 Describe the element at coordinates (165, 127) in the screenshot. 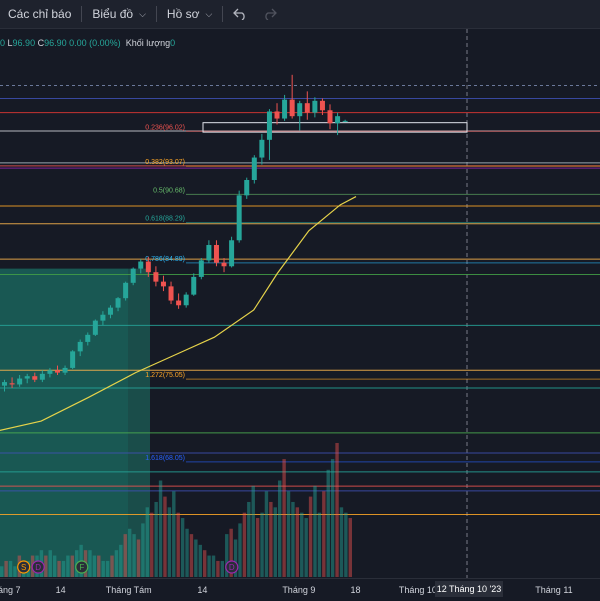

I see `fib-level-label: 0.236(96.02)` at that location.